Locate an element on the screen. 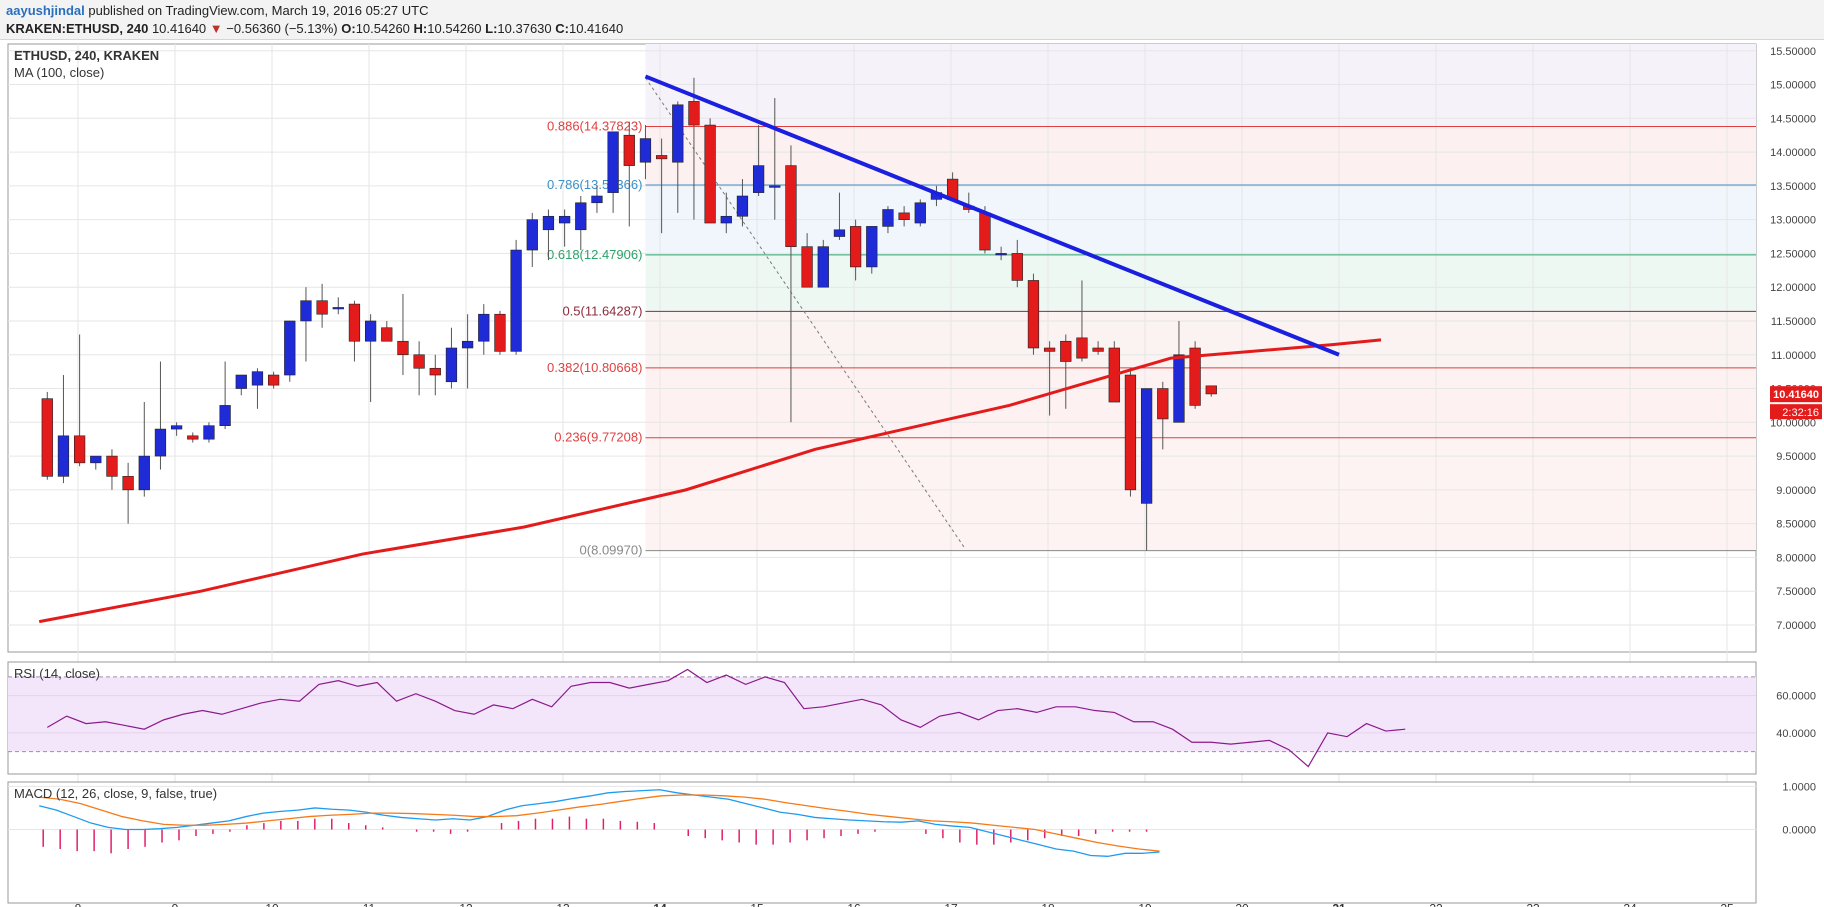 The width and height of the screenshot is (1824, 907). countdown-tag-text: 2:32:16 is located at coordinates (1800, 413).